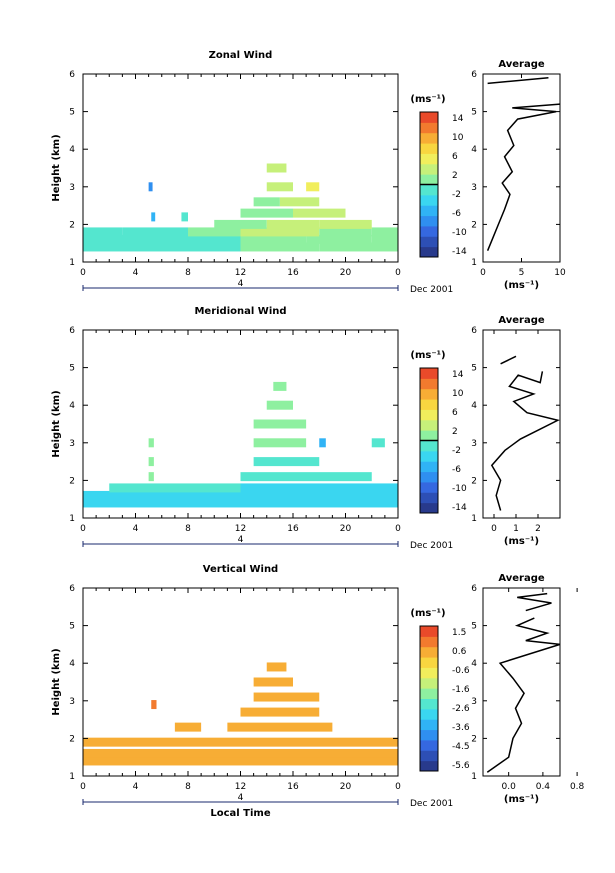 The width and height of the screenshot is (615, 873). Describe the element at coordinates (56, 681) in the screenshot. I see `vertical-ylabel: Height (km)` at that location.